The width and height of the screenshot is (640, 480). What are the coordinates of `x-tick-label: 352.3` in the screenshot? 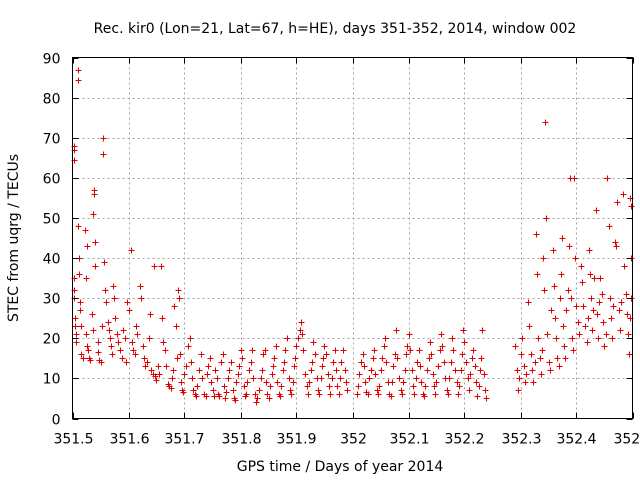 It's located at (521, 440).